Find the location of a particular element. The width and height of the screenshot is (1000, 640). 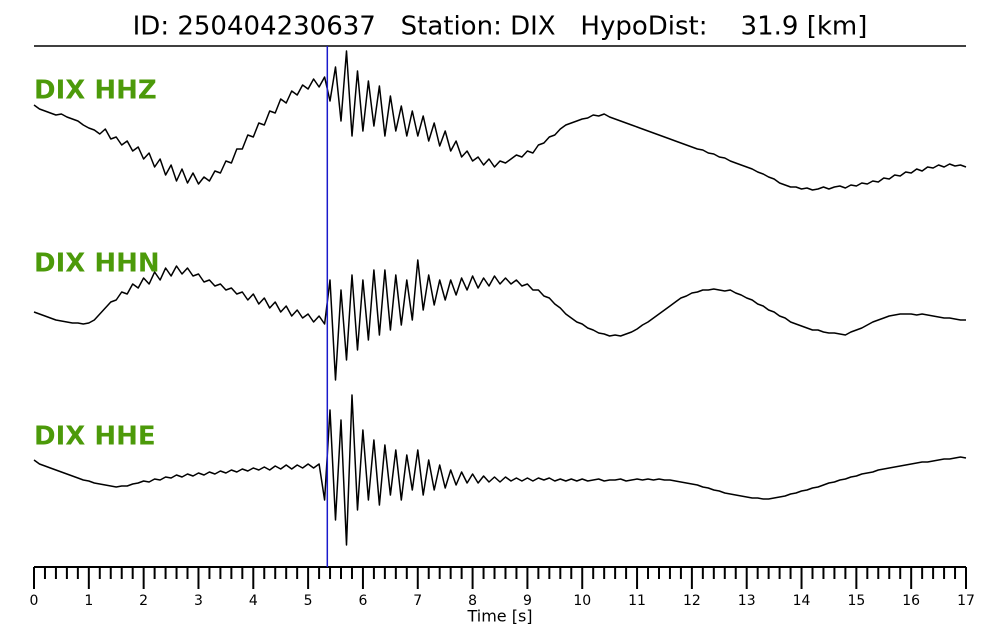

x-tick-label: 5 is located at coordinates (308, 601).